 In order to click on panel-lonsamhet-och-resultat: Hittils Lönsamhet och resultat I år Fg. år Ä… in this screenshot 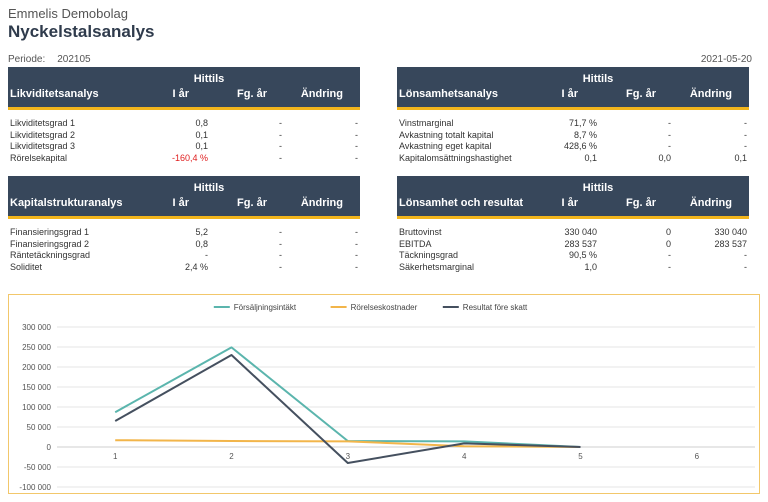, I will do `click(573, 224)`.